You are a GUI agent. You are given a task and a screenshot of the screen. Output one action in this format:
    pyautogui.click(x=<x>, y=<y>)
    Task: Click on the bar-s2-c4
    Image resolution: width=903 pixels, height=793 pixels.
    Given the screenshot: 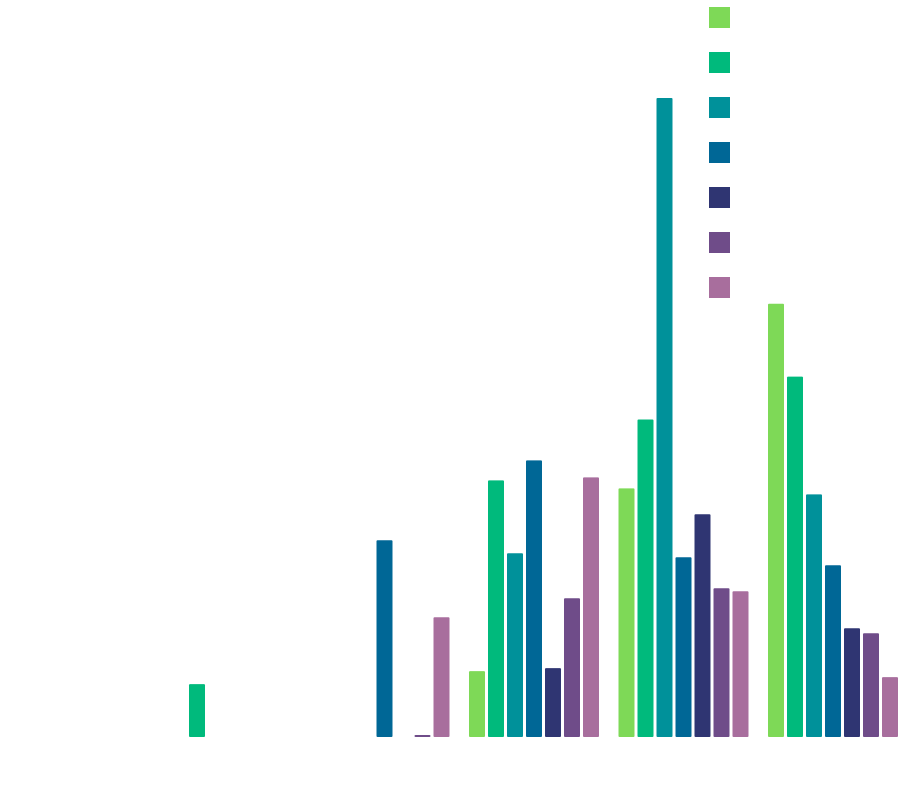 What is the action you would take?
    pyautogui.click(x=645, y=578)
    